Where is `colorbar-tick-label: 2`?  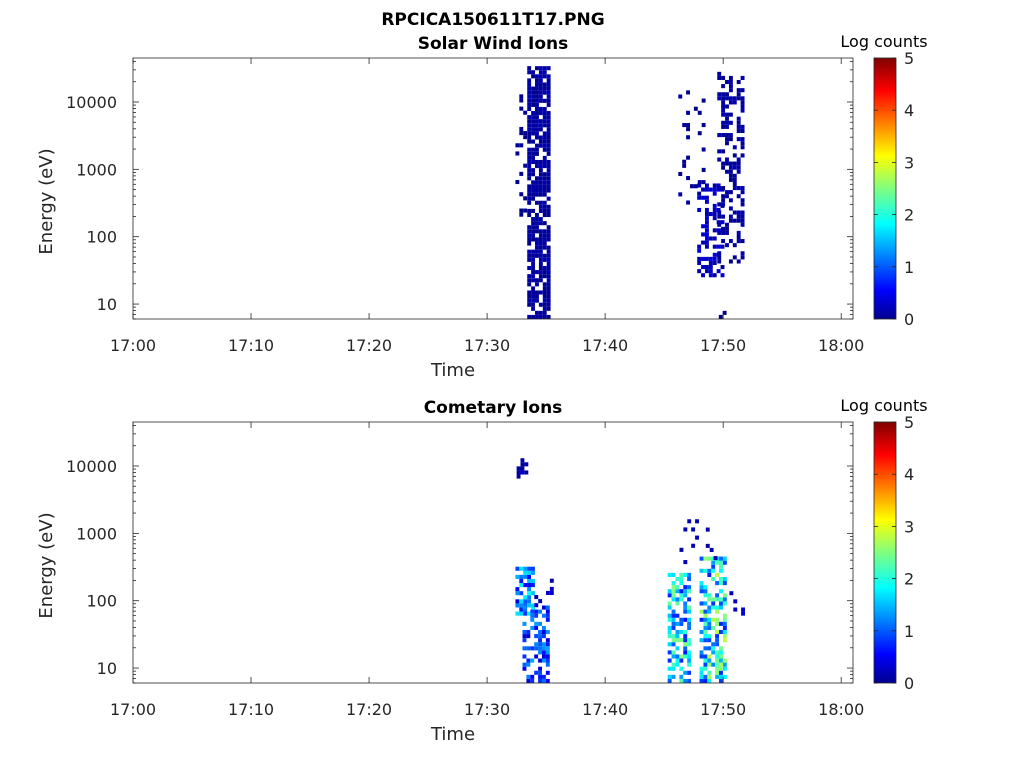
colorbar-tick-label: 2 is located at coordinates (909, 579).